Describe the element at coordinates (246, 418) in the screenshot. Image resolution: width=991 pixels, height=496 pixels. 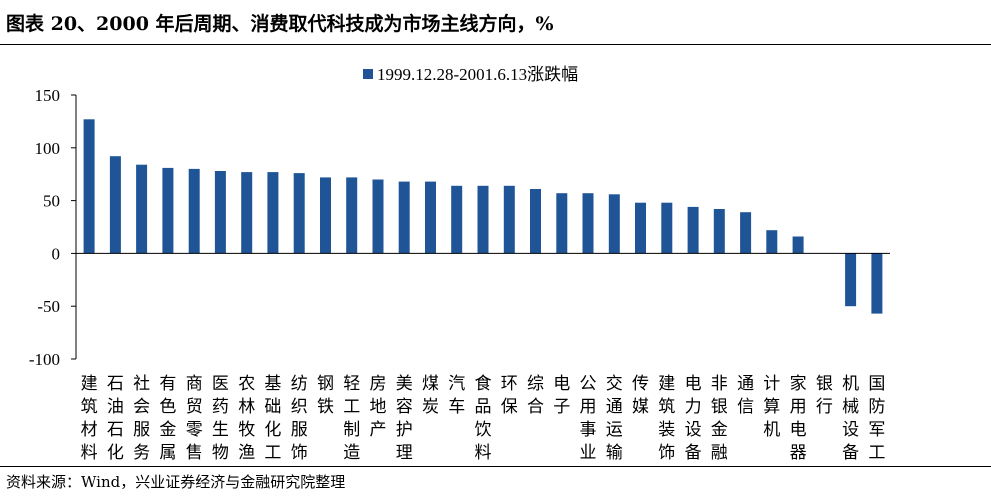
I see `category-label: 农林牧渔` at that location.